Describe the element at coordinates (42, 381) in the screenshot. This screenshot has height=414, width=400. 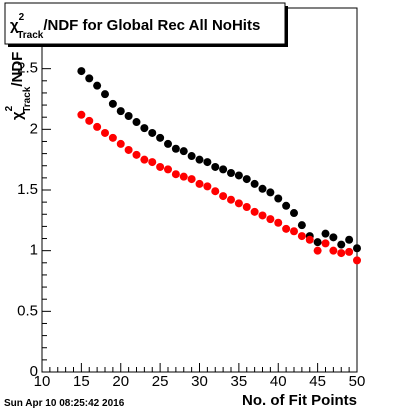
I see `x-tick-label: 10` at that location.